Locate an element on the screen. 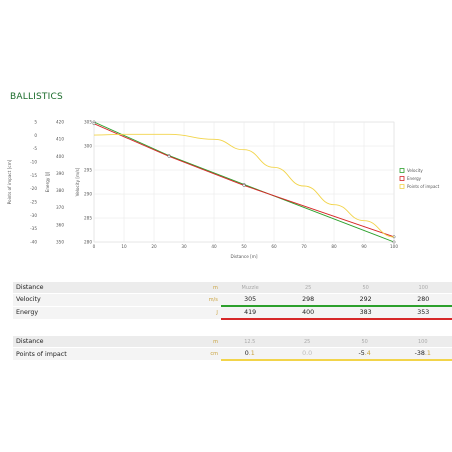 Image resolution: width=452 pixels, height=452 pixels. y-axis-label-poi: Points of impact [cm] is located at coordinates (9, 181).